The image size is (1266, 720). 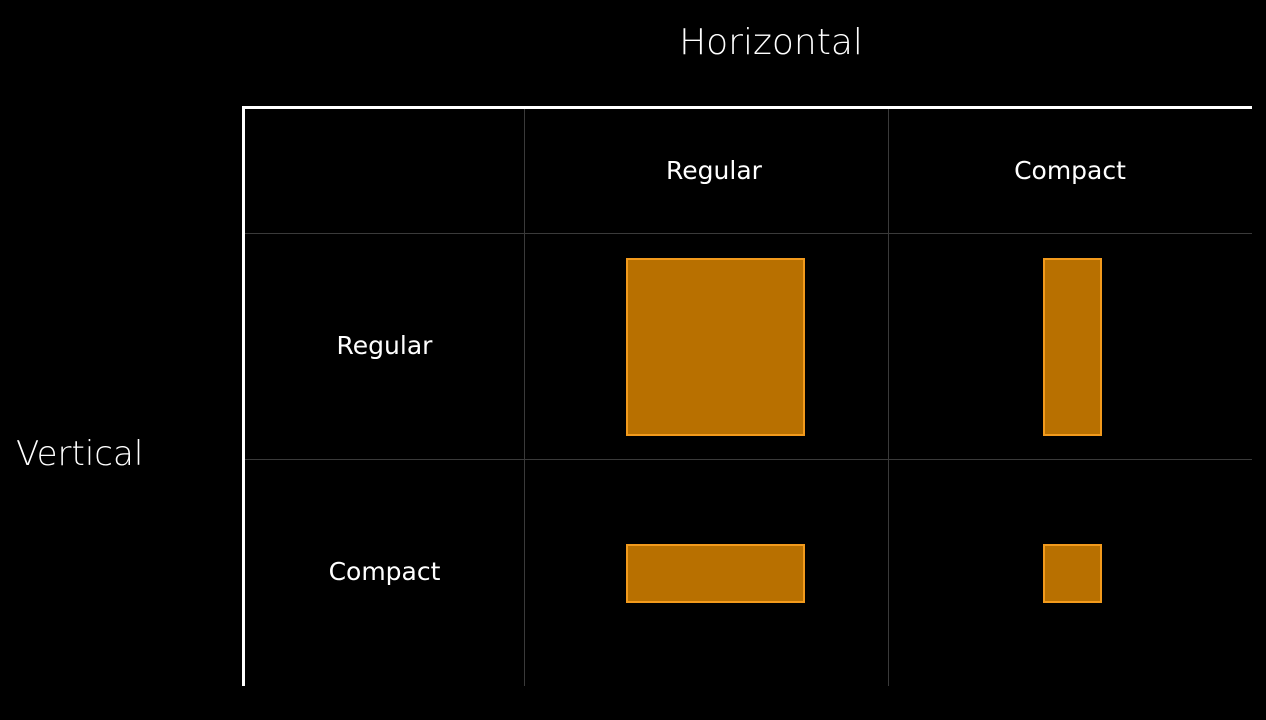 What do you see at coordinates (1072, 573) in the screenshot?
I see `size-box-compact-compact` at bounding box center [1072, 573].